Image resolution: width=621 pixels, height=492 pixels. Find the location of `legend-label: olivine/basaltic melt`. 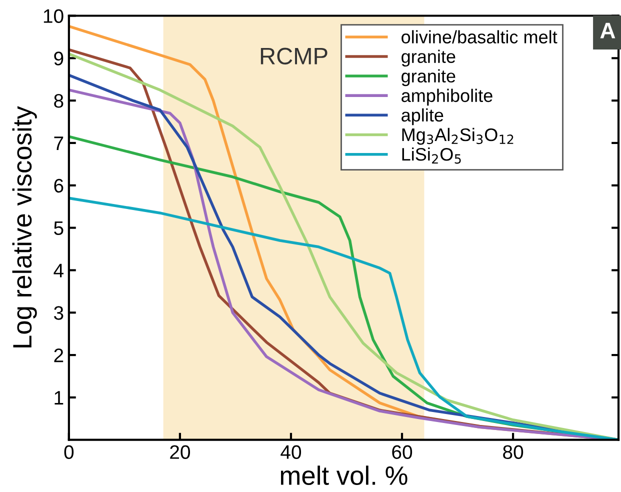

legend-label: olivine/basaltic melt is located at coordinates (480, 37).